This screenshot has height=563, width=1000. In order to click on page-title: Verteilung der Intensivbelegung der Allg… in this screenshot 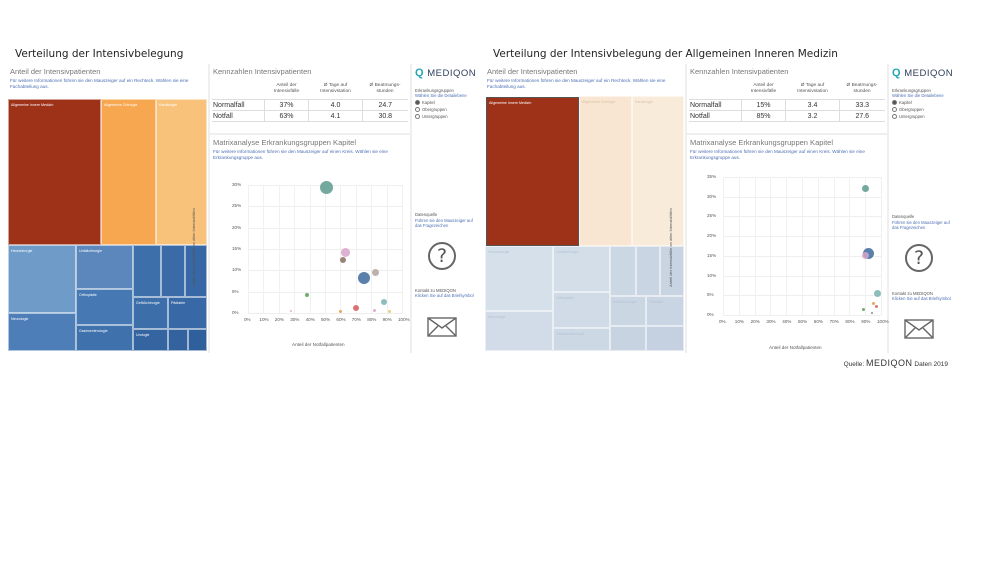, I will do `click(665, 54)`.